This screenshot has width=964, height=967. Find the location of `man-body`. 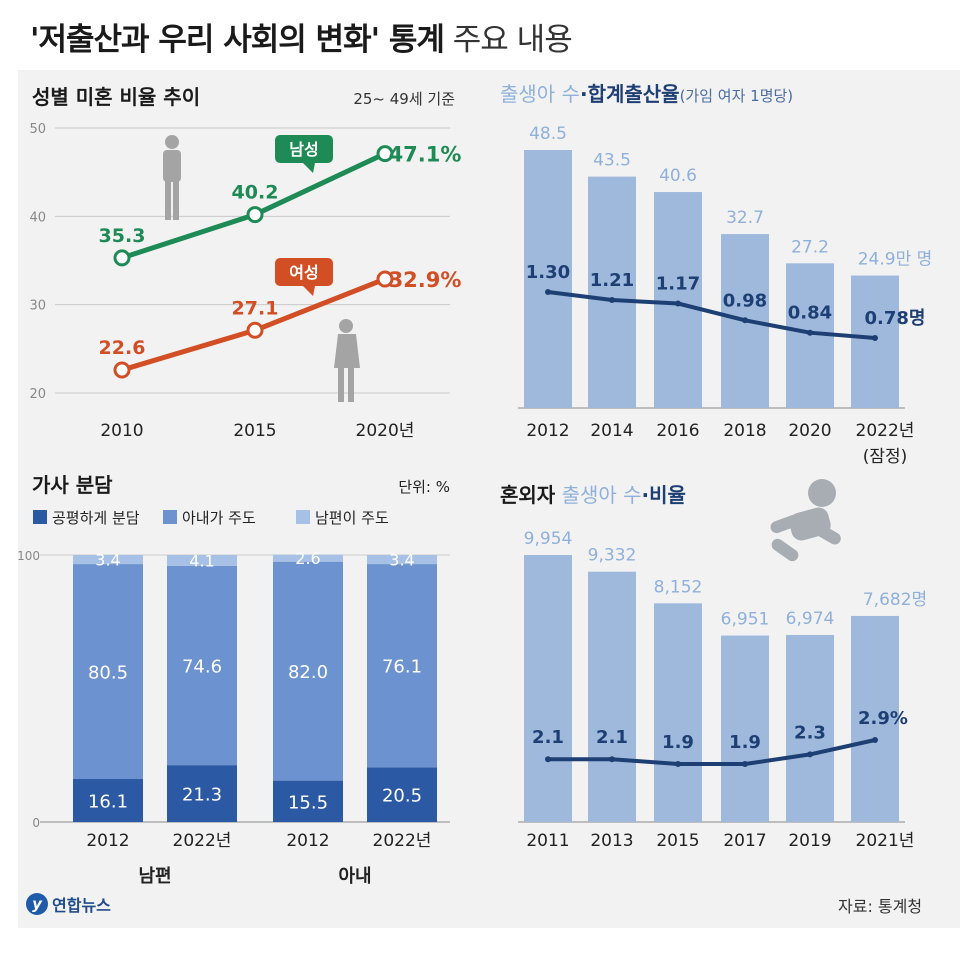

man-body is located at coordinates (172, 166).